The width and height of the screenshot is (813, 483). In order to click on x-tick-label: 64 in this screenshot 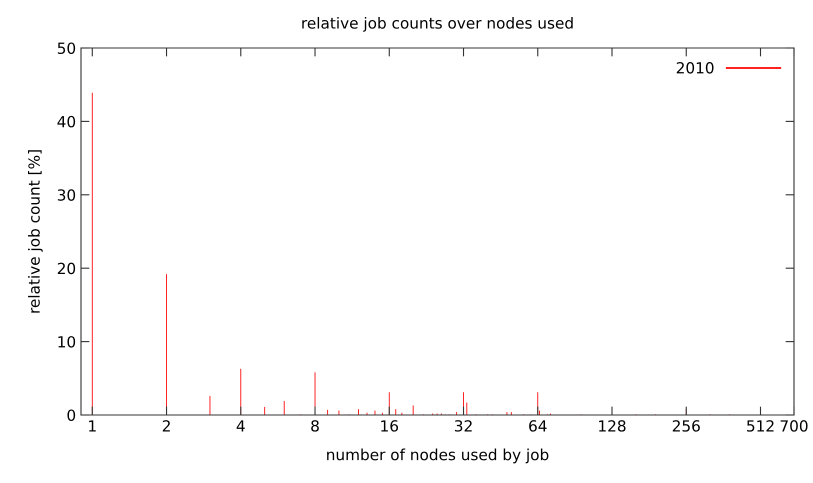, I will do `click(538, 426)`.